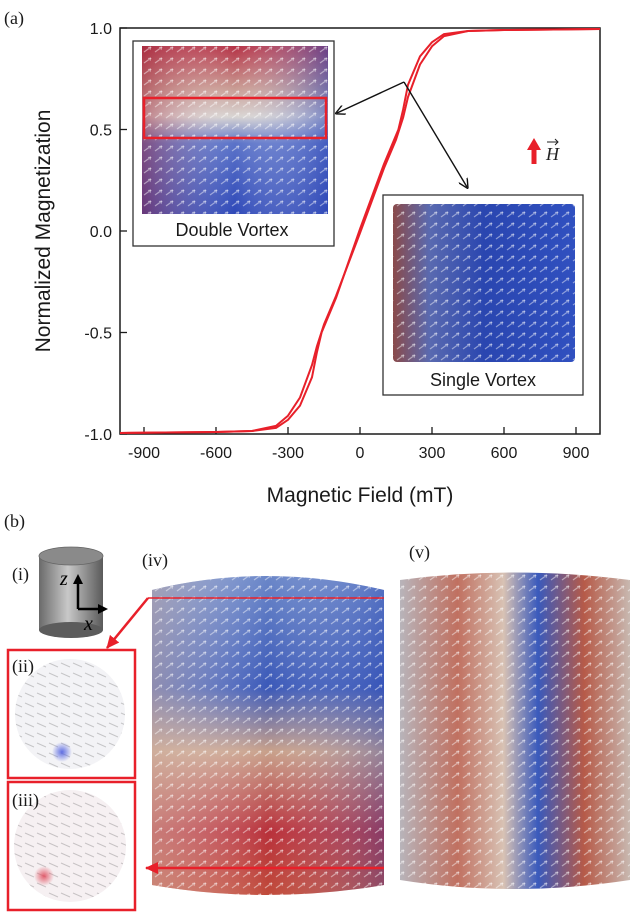 The height and width of the screenshot is (914, 633). I want to click on single-vortex-3d, so click(515, 730).